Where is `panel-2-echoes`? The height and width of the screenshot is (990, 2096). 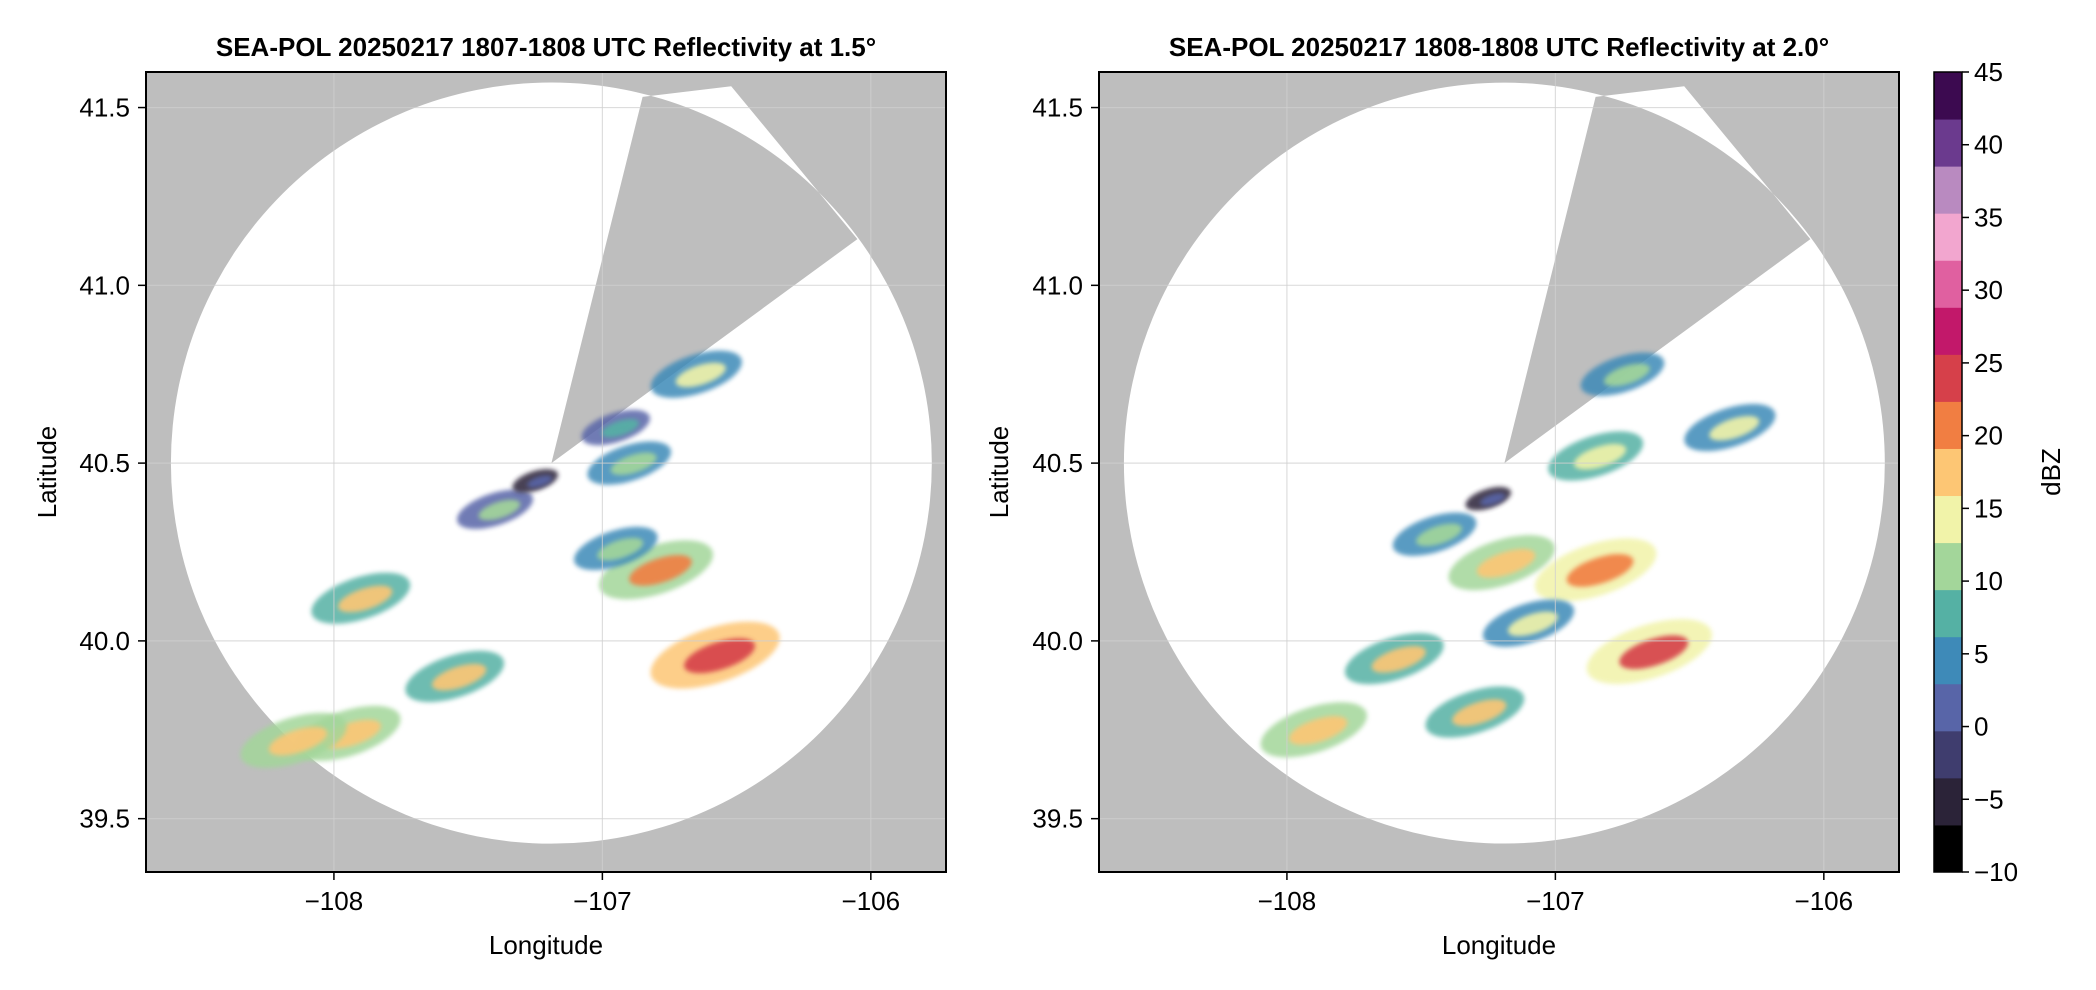 panel-2-echoes is located at coordinates (1518, 555).